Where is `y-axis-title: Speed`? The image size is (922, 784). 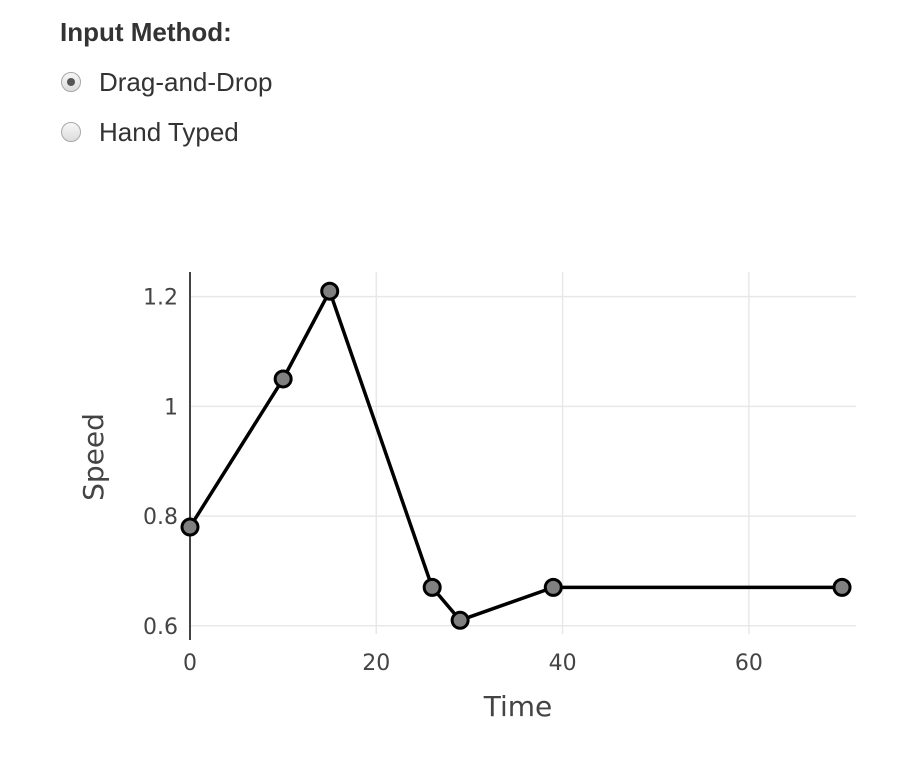
y-axis-title: Speed is located at coordinates (93, 457).